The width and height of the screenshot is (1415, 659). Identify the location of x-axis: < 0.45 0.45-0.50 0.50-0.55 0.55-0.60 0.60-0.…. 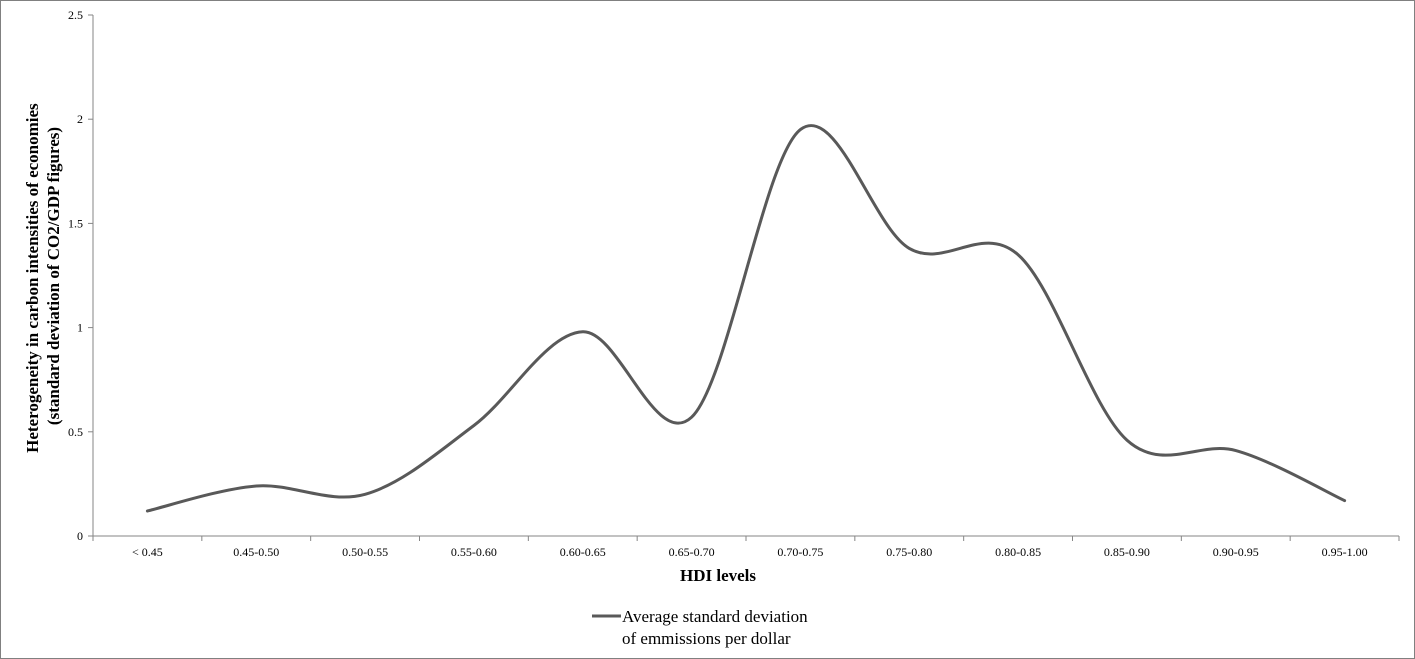
(746, 547).